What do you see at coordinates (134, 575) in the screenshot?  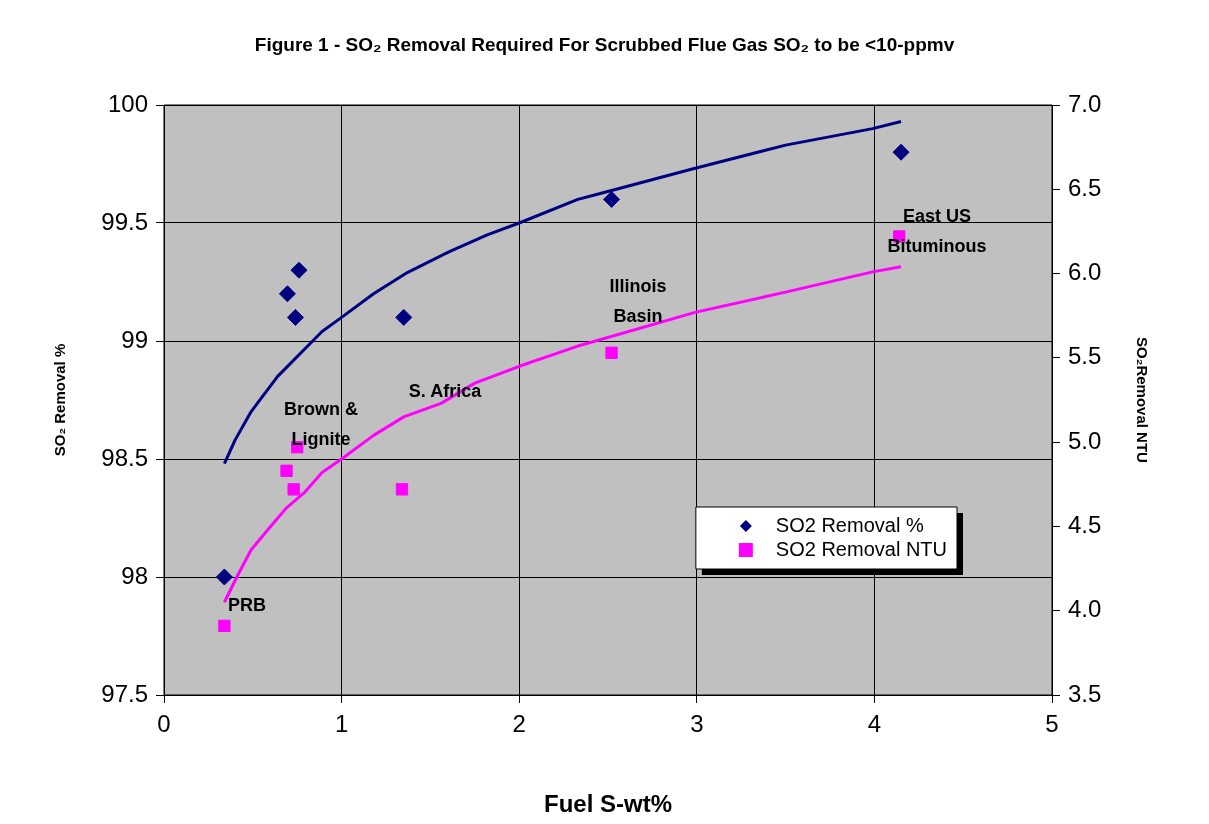 I see `y-tick-label: 98` at bounding box center [134, 575].